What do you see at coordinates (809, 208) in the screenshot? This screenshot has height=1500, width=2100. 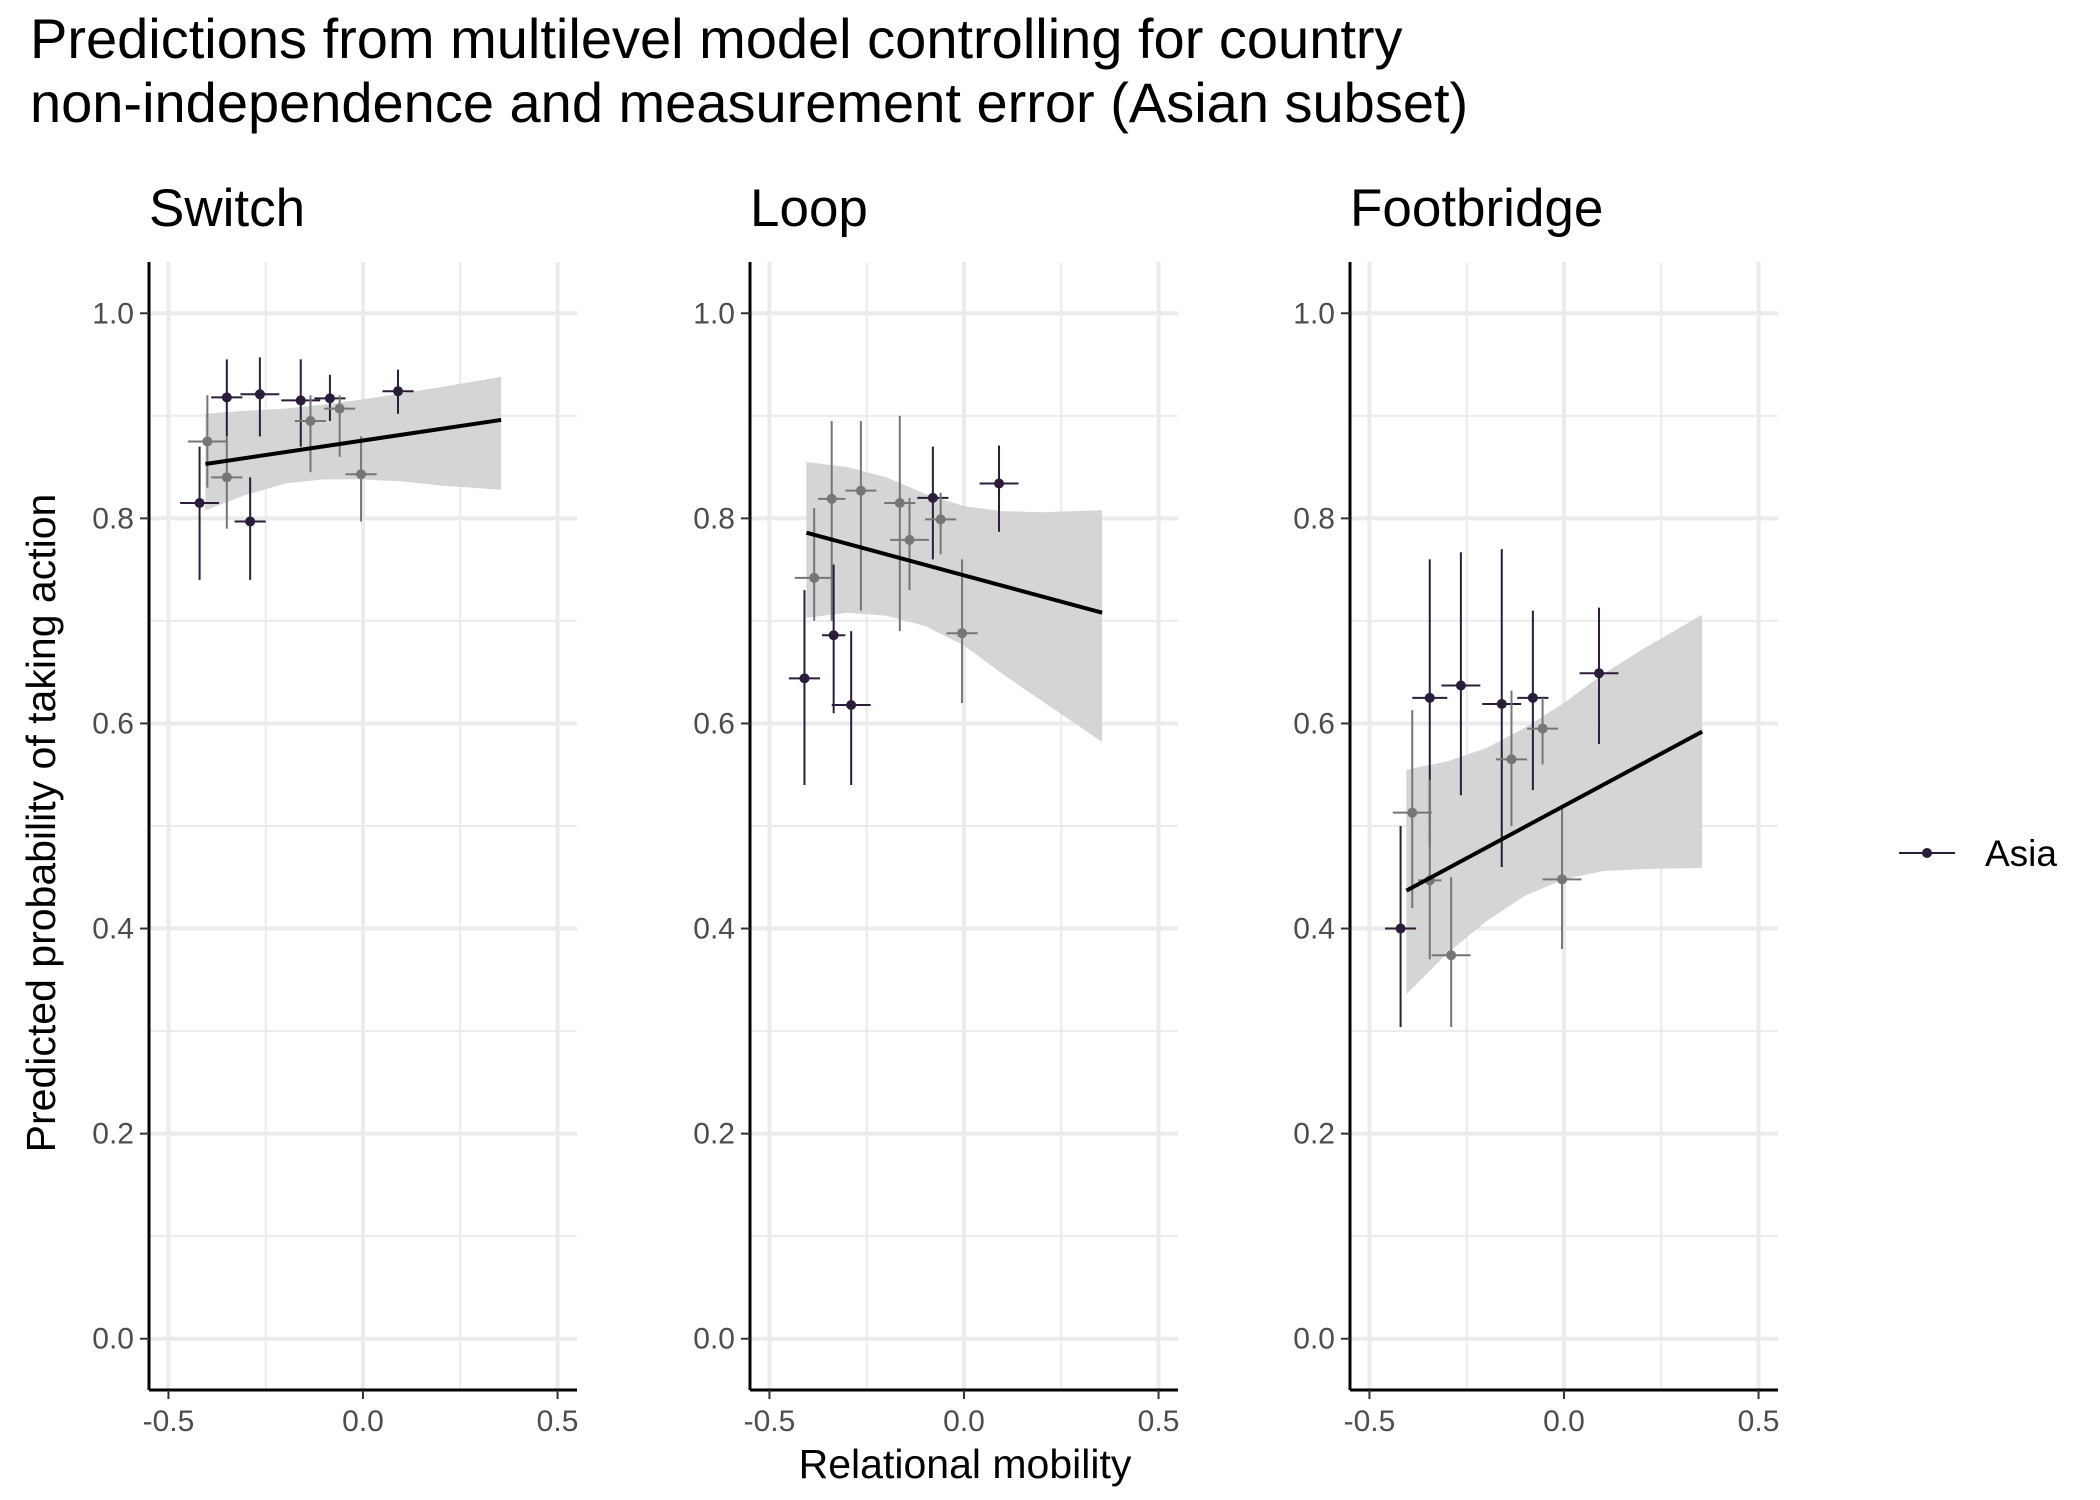 I see `panel-title: Loop` at bounding box center [809, 208].